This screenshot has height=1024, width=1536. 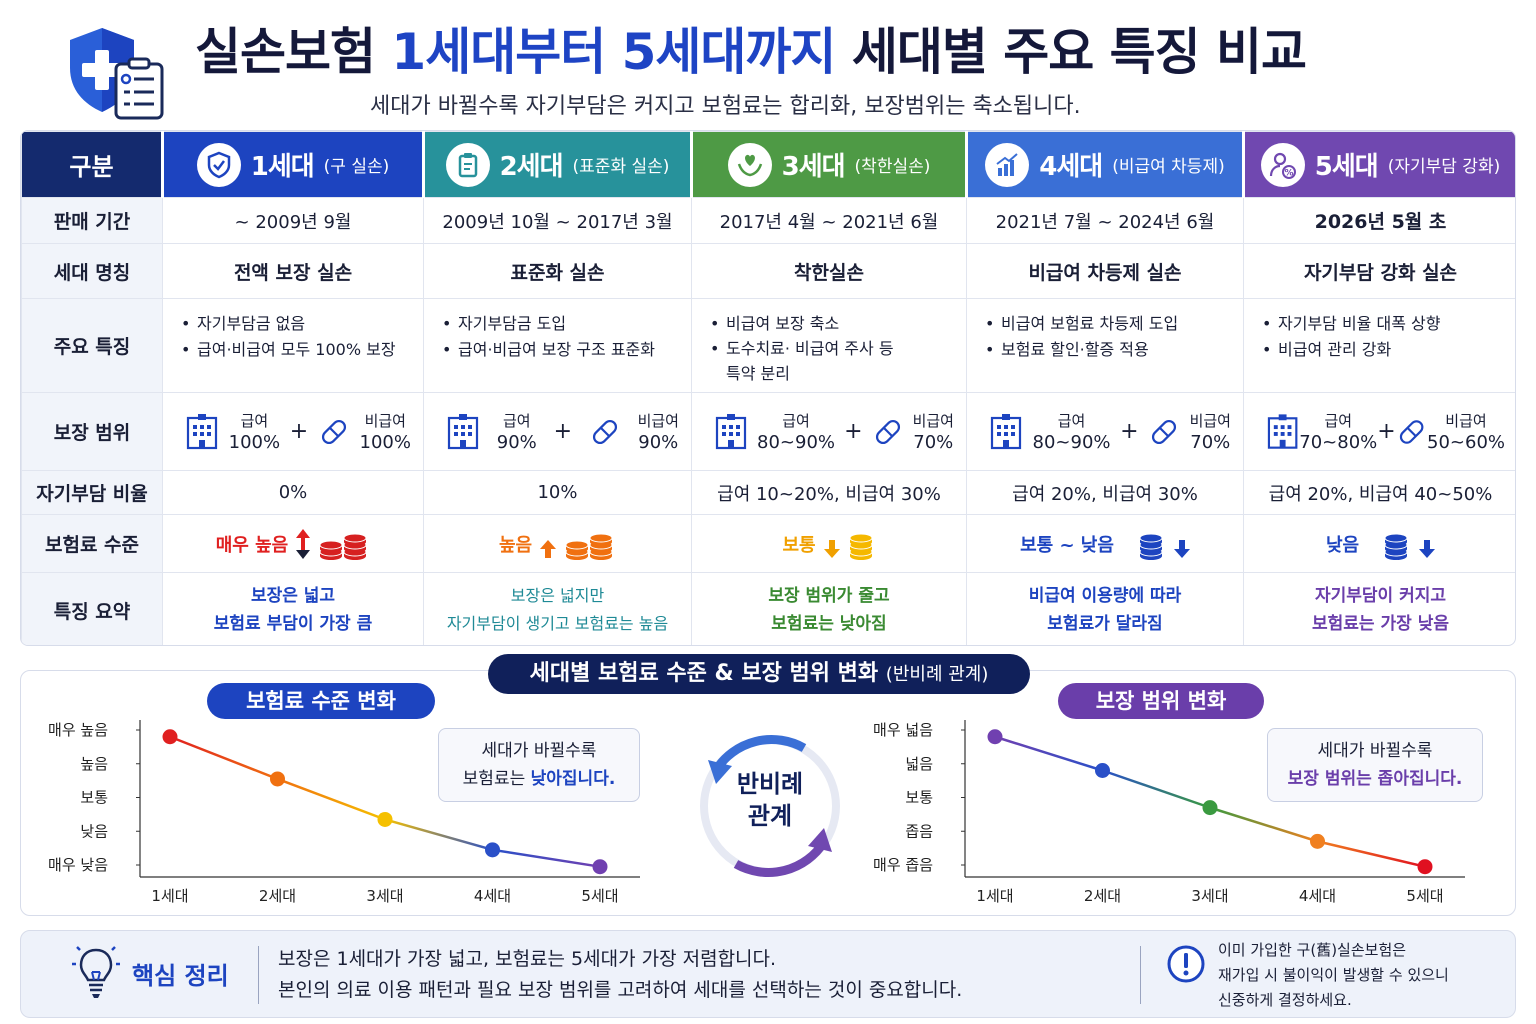 What do you see at coordinates (92, 431) in the screenshot?
I see `row-label-coverage: 보장 범위` at bounding box center [92, 431].